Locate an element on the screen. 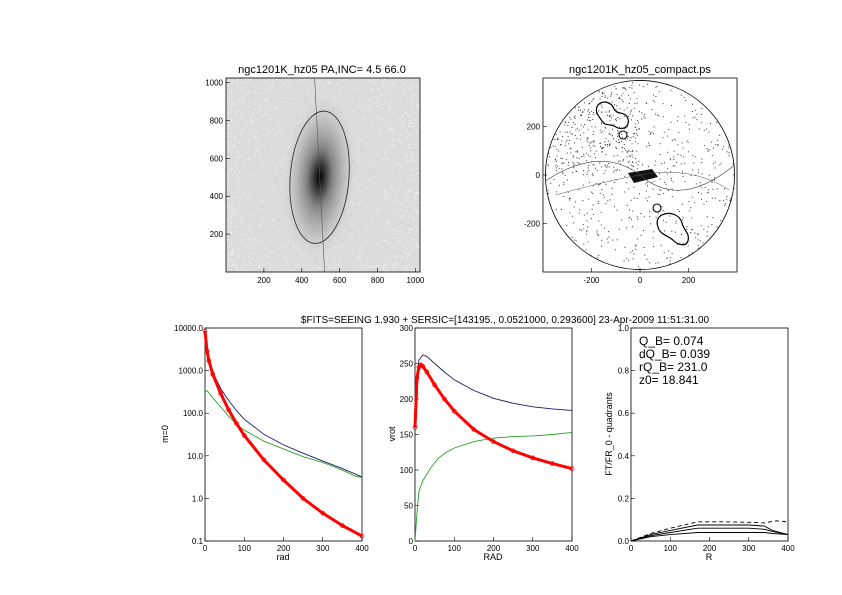  compact-x-tick-label: 200 is located at coordinates (689, 280).